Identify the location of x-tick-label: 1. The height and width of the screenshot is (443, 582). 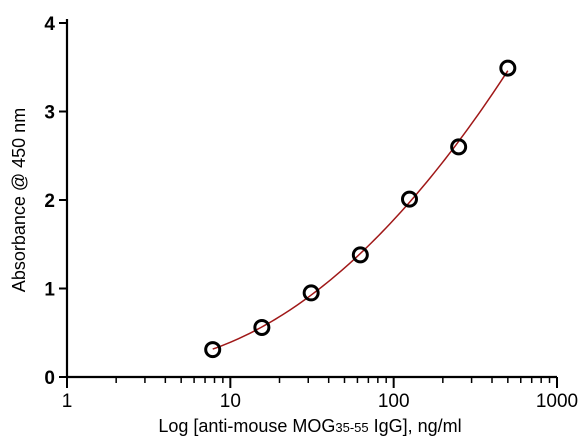
(67, 401).